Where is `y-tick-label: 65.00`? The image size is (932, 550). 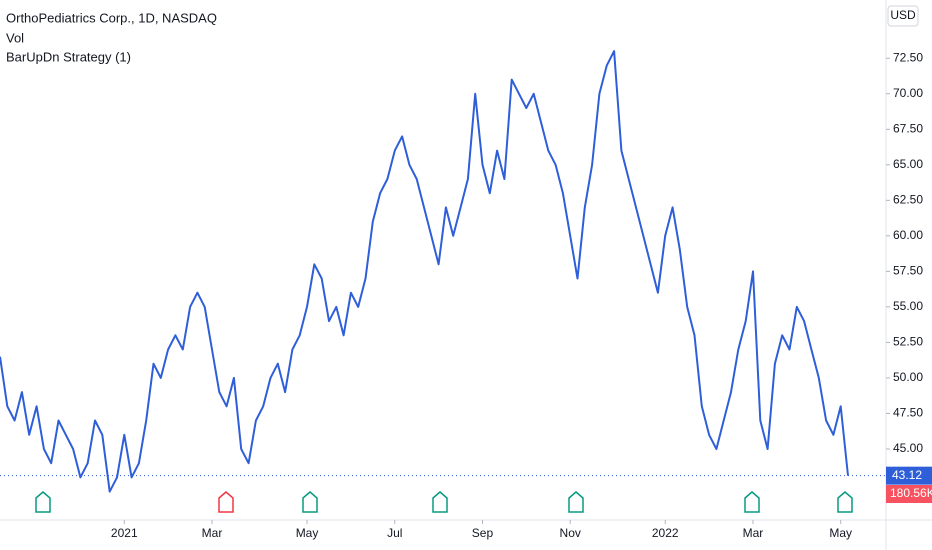 y-tick-label: 65.00 is located at coordinates (908, 164).